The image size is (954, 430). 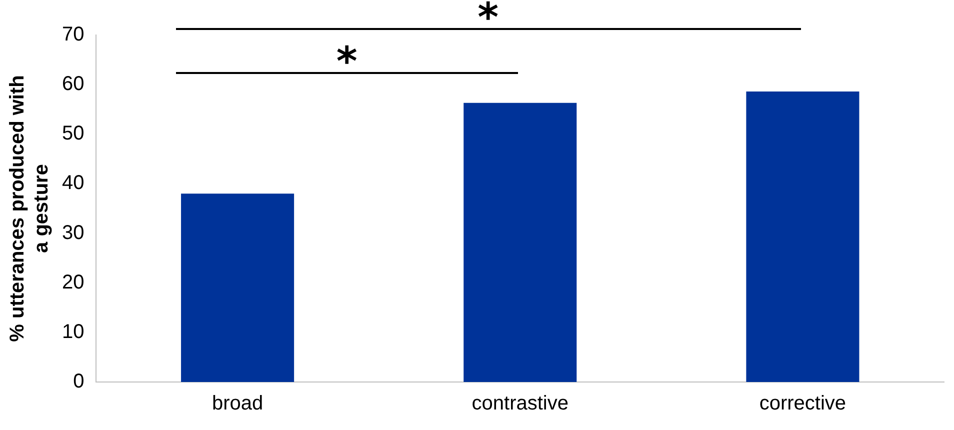 What do you see at coordinates (29, 208) in the screenshot?
I see `y-axis-title: % utterances produced with a gesture` at bounding box center [29, 208].